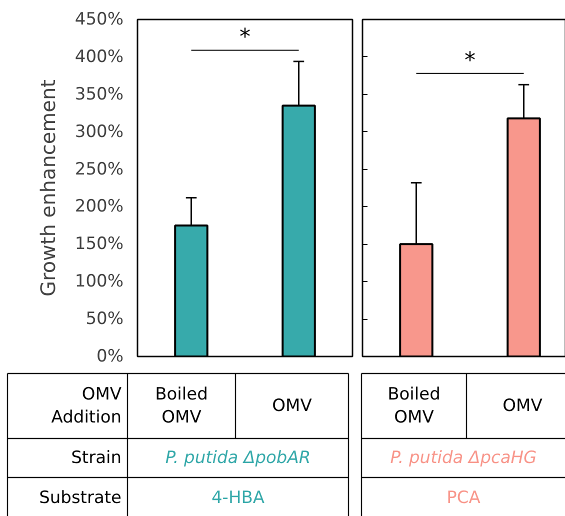  I want to click on y-tick-label: 350%, so click(99, 94).